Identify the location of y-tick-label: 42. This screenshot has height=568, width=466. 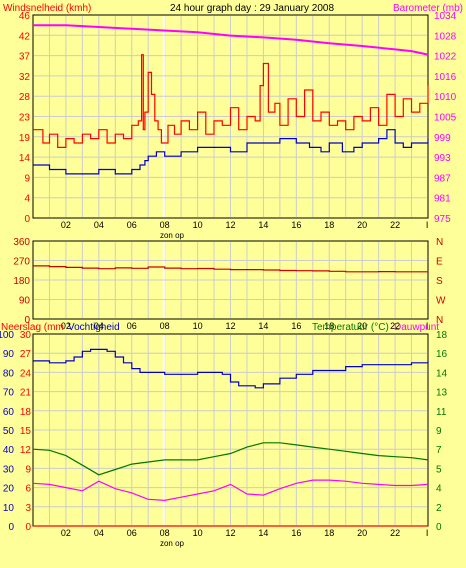
(25, 36).